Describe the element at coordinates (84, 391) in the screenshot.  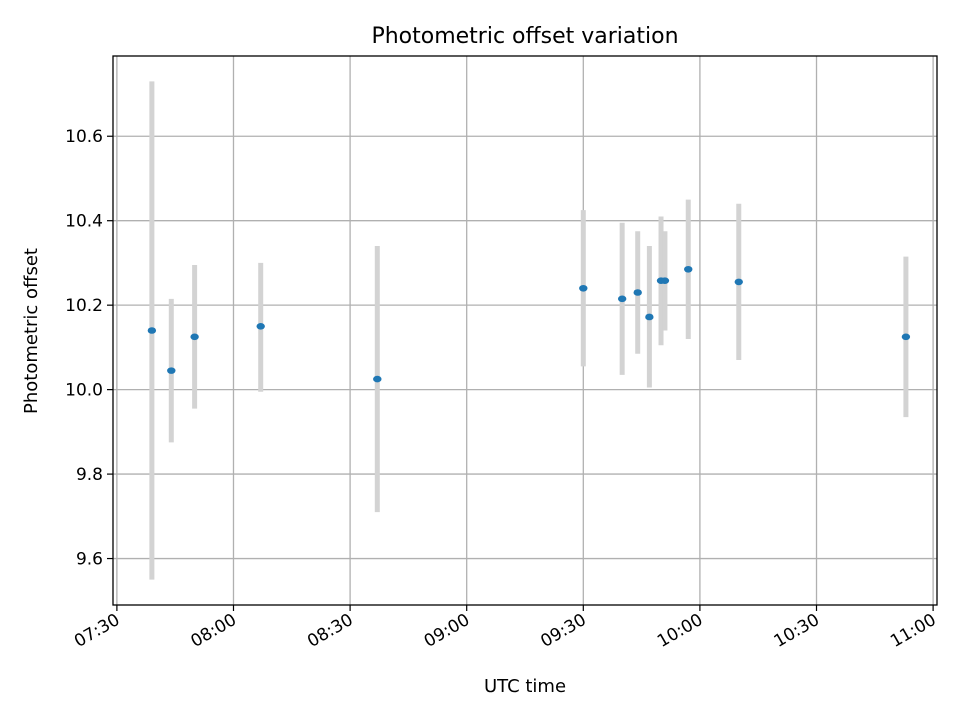
I see `y-tick-label: 10.0` at that location.